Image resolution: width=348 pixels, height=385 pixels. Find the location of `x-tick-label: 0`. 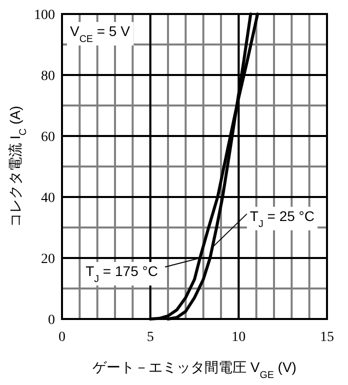

x-tick-label: 0 is located at coordinates (62, 337).